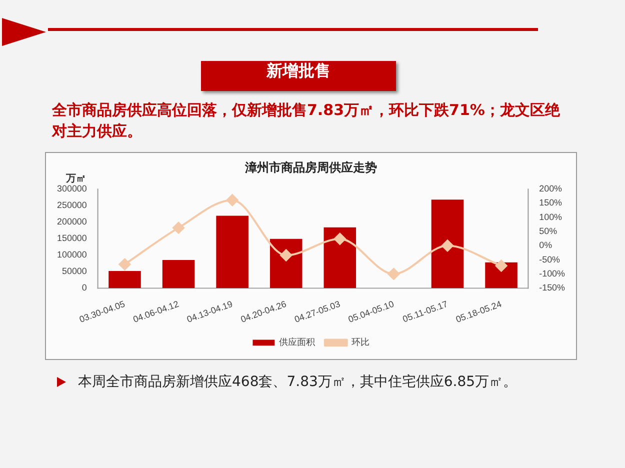 The image size is (625, 468). I want to click on y-axis-title: 万㎡, so click(75, 179).